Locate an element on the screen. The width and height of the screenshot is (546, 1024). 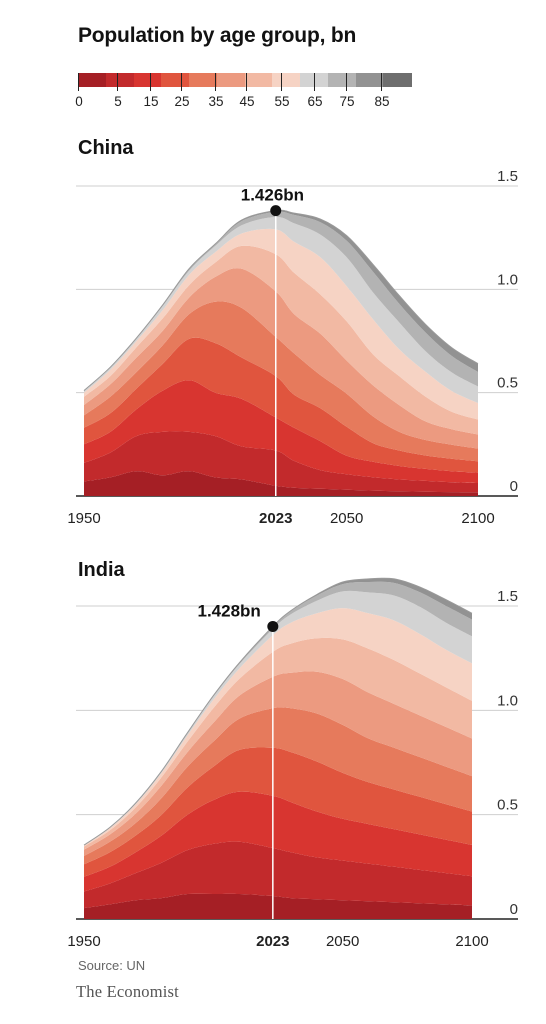
legend-tick-label: 85 is located at coordinates (382, 101).